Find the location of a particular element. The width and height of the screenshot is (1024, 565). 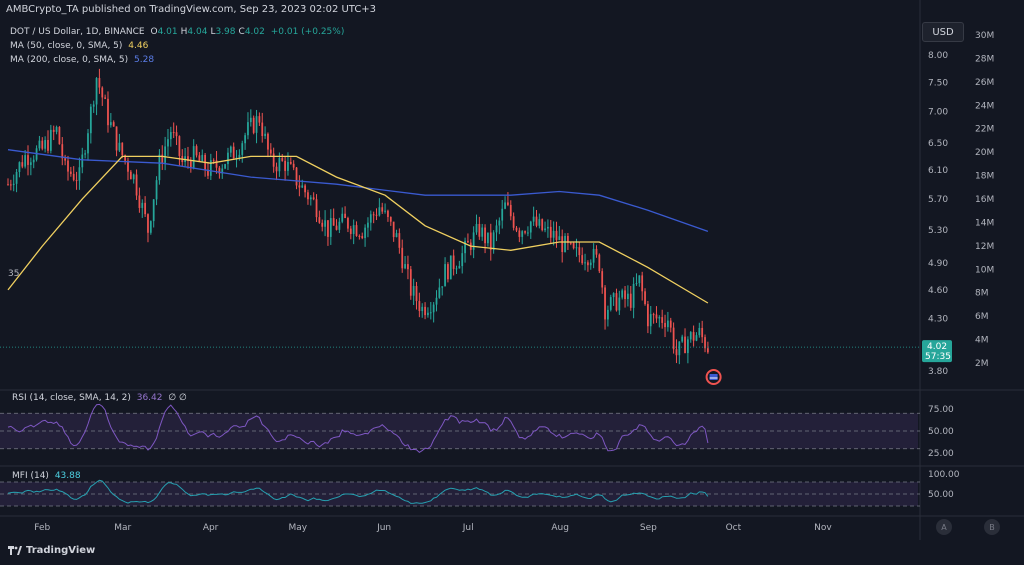

price-badge-value: 4.02 is located at coordinates (937, 347).